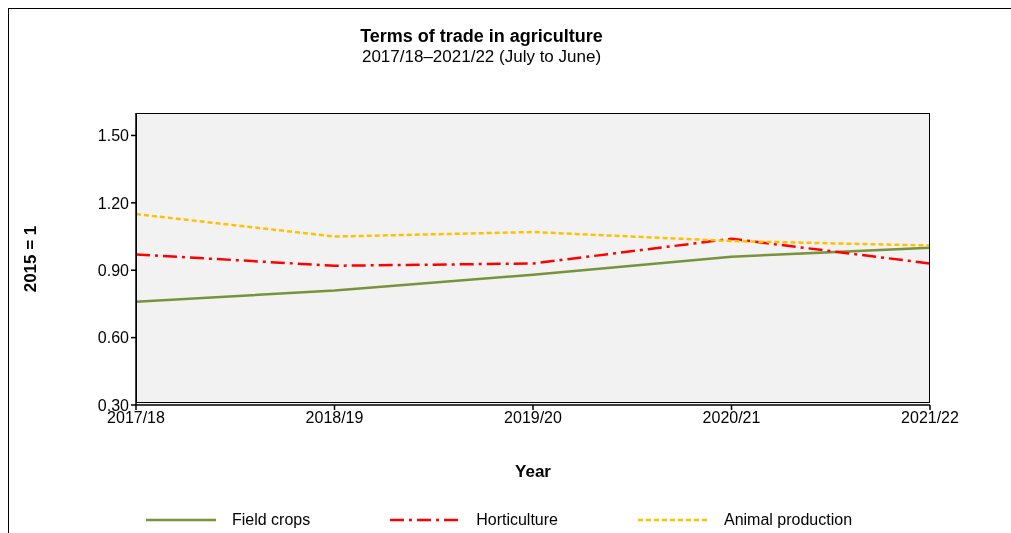 The height and width of the screenshot is (533, 1011). What do you see at coordinates (481, 36) in the screenshot?
I see `chart-title: Terms of trade in agriculture` at bounding box center [481, 36].